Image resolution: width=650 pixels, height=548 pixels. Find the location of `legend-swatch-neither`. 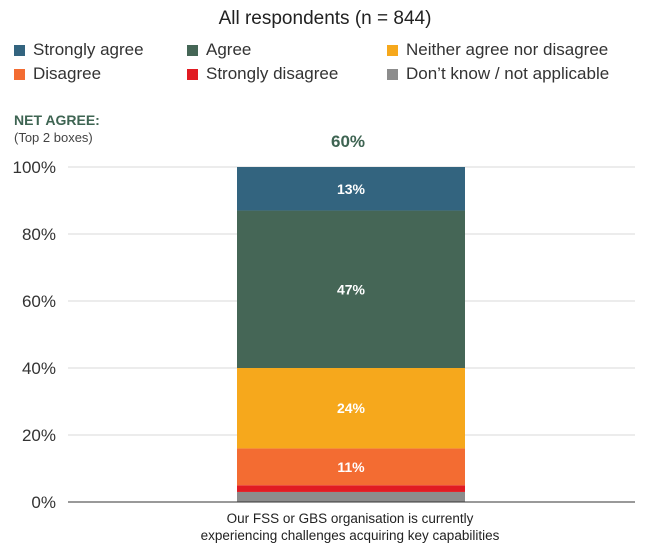

legend-swatch-neither is located at coordinates (392, 50).